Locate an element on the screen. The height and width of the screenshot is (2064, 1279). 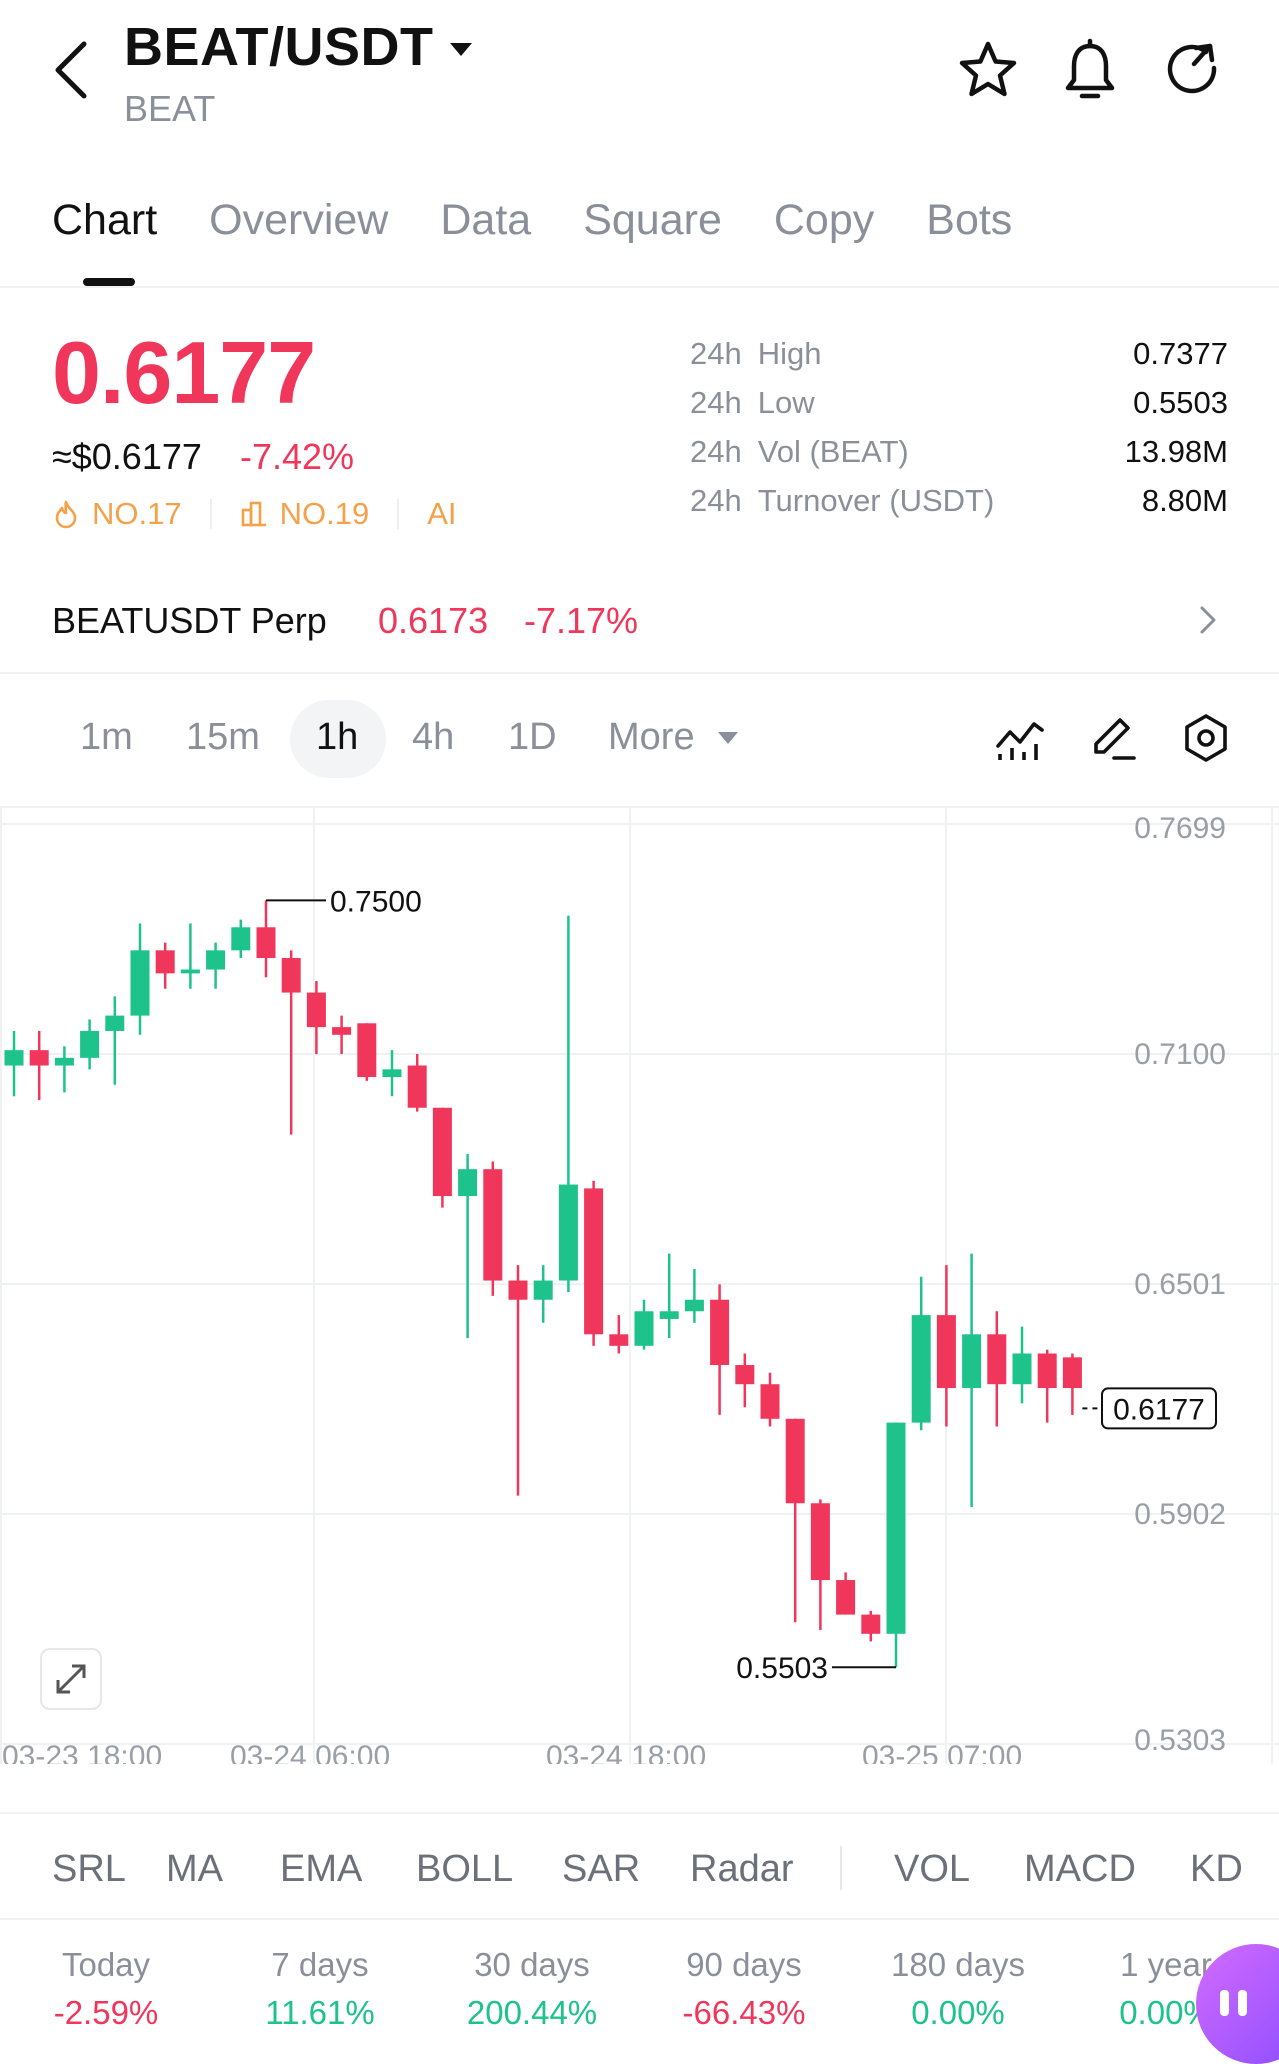
indicator-radar: Radar is located at coordinates (742, 1869).